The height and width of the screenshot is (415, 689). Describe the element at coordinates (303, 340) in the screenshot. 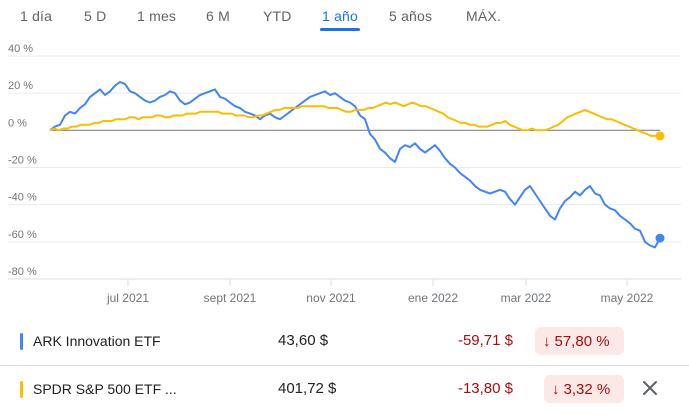

I see `security-price: 43,60 $` at that location.